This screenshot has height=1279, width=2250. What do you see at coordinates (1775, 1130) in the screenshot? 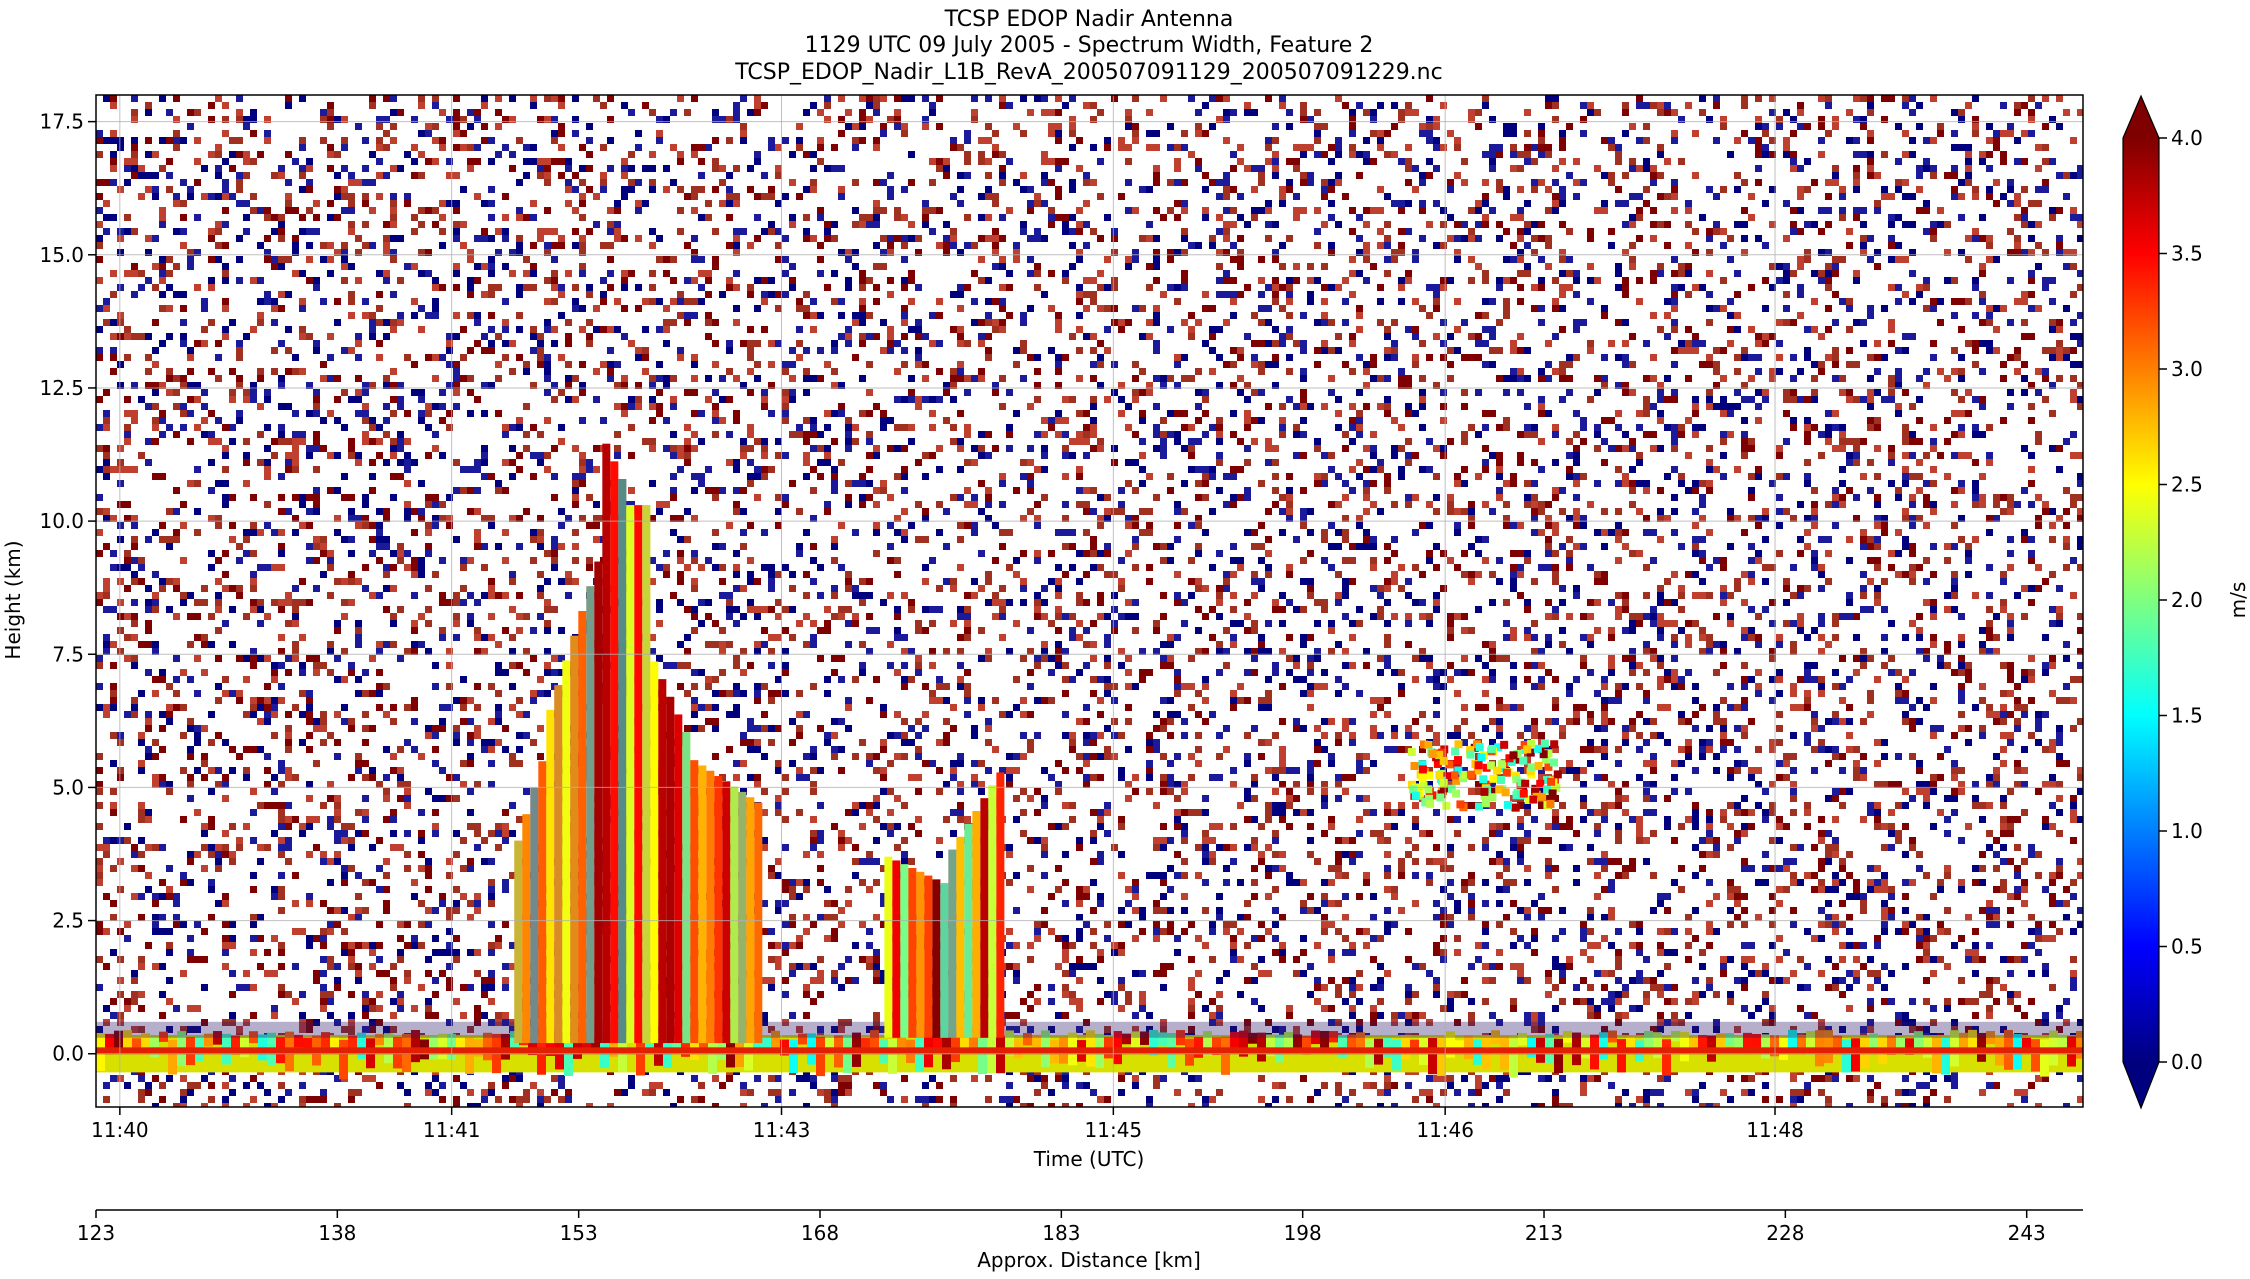
I see `x-tick-label: 11:48` at bounding box center [1775, 1130].